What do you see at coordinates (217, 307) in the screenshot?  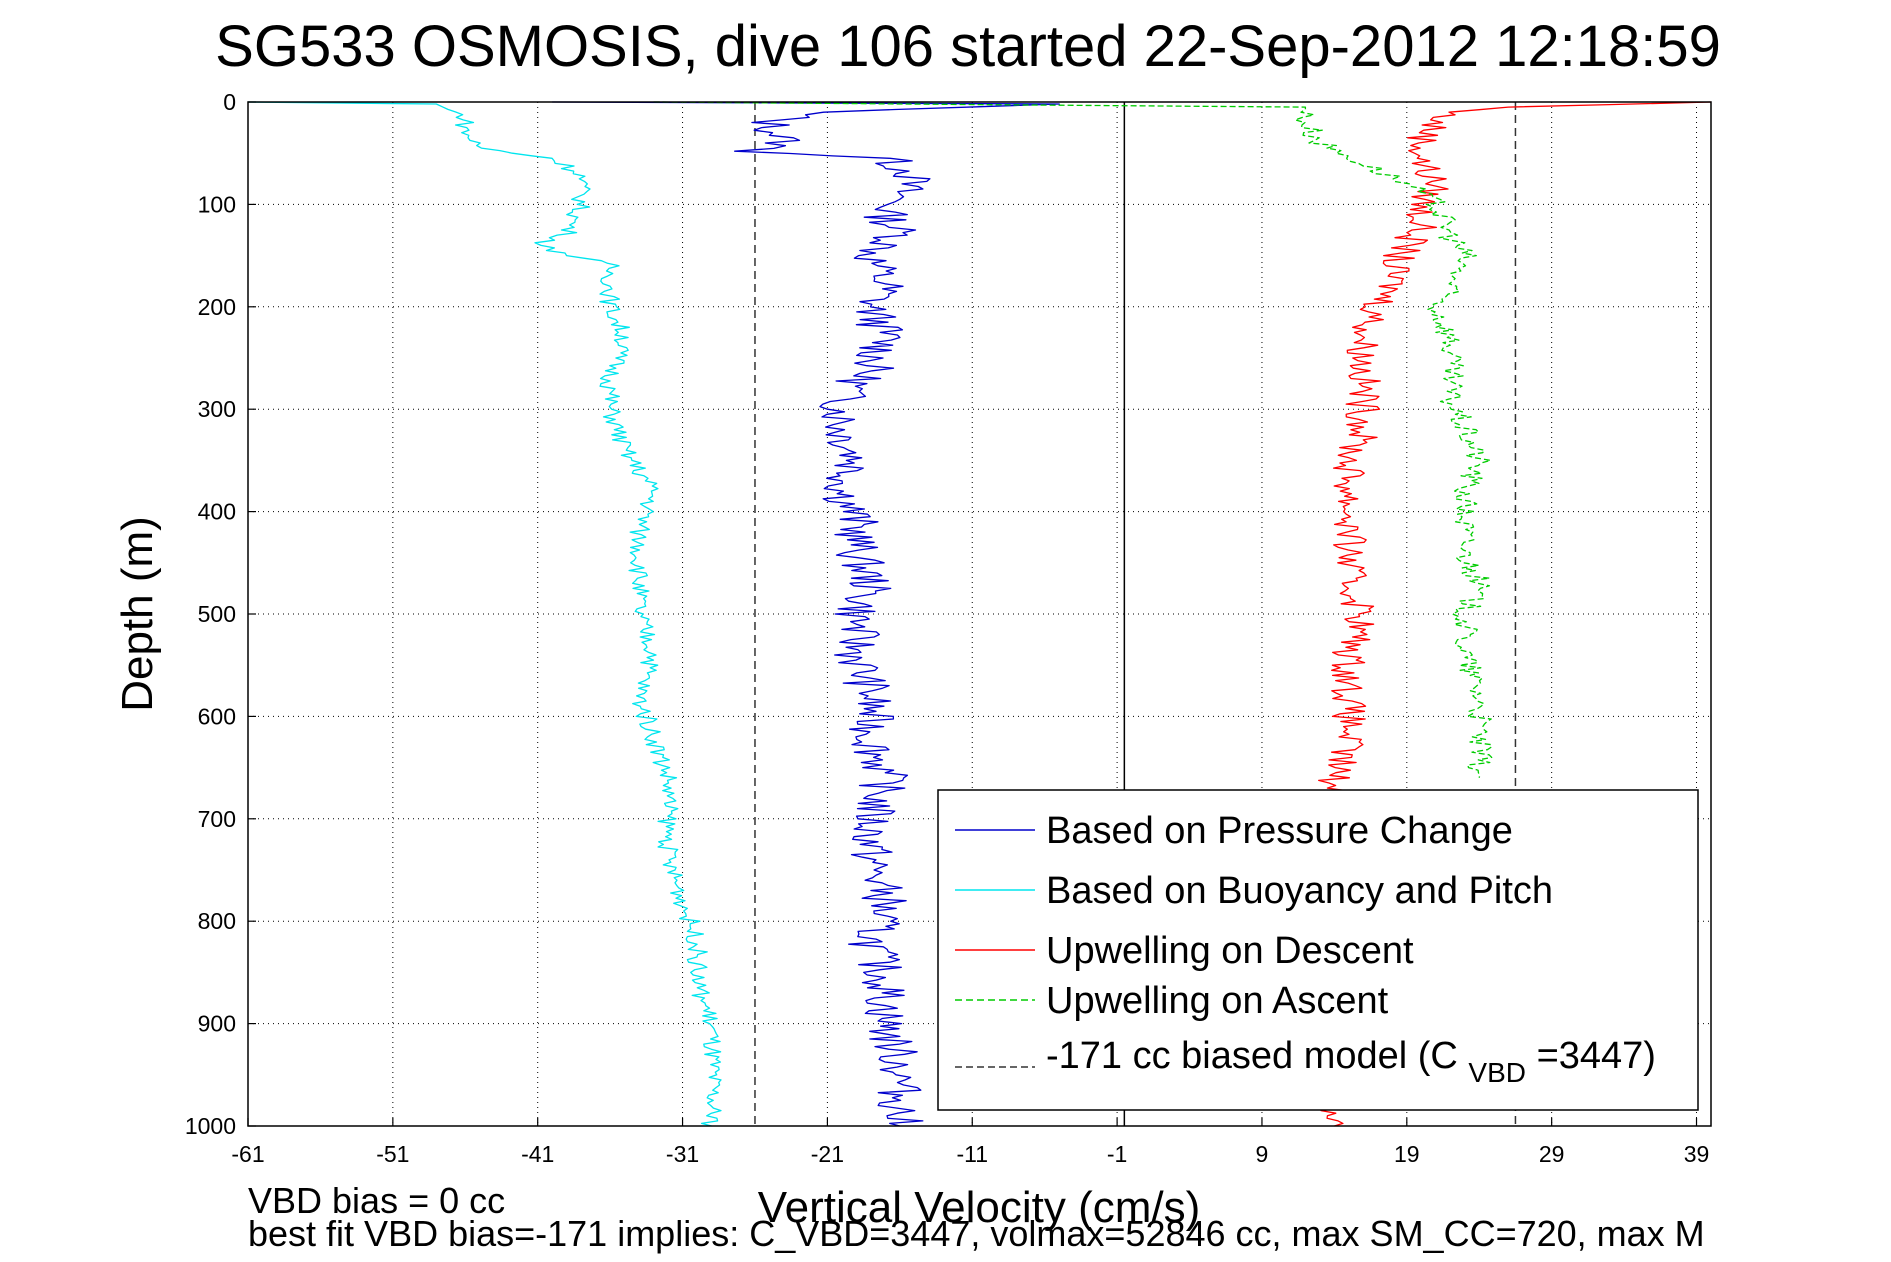 I see `y-tick-label: 200` at bounding box center [217, 307].